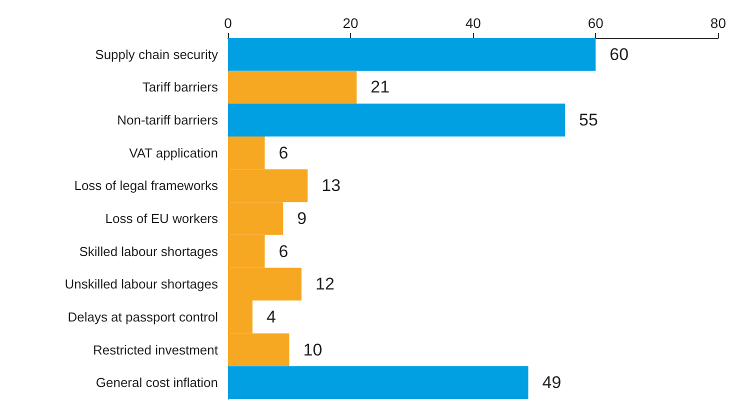 The image size is (729, 401). What do you see at coordinates (596, 23) in the screenshot?
I see `x-tick-label: 60` at bounding box center [596, 23].